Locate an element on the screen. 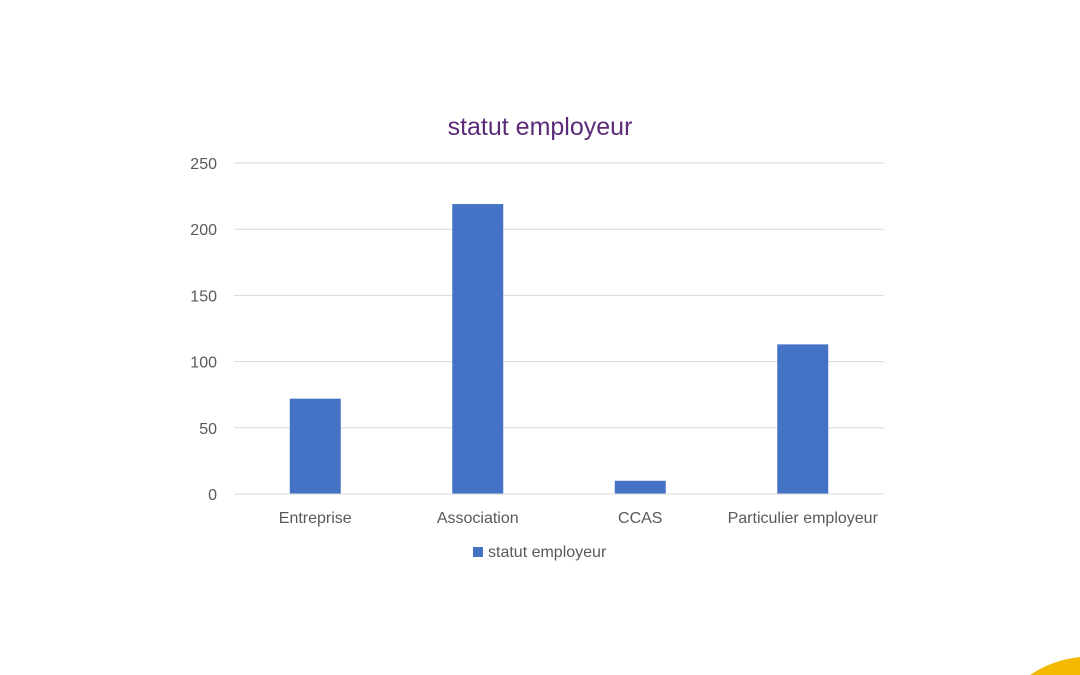 The width and height of the screenshot is (1080, 675). x-tick-label: Particulier employeur is located at coordinates (803, 518).